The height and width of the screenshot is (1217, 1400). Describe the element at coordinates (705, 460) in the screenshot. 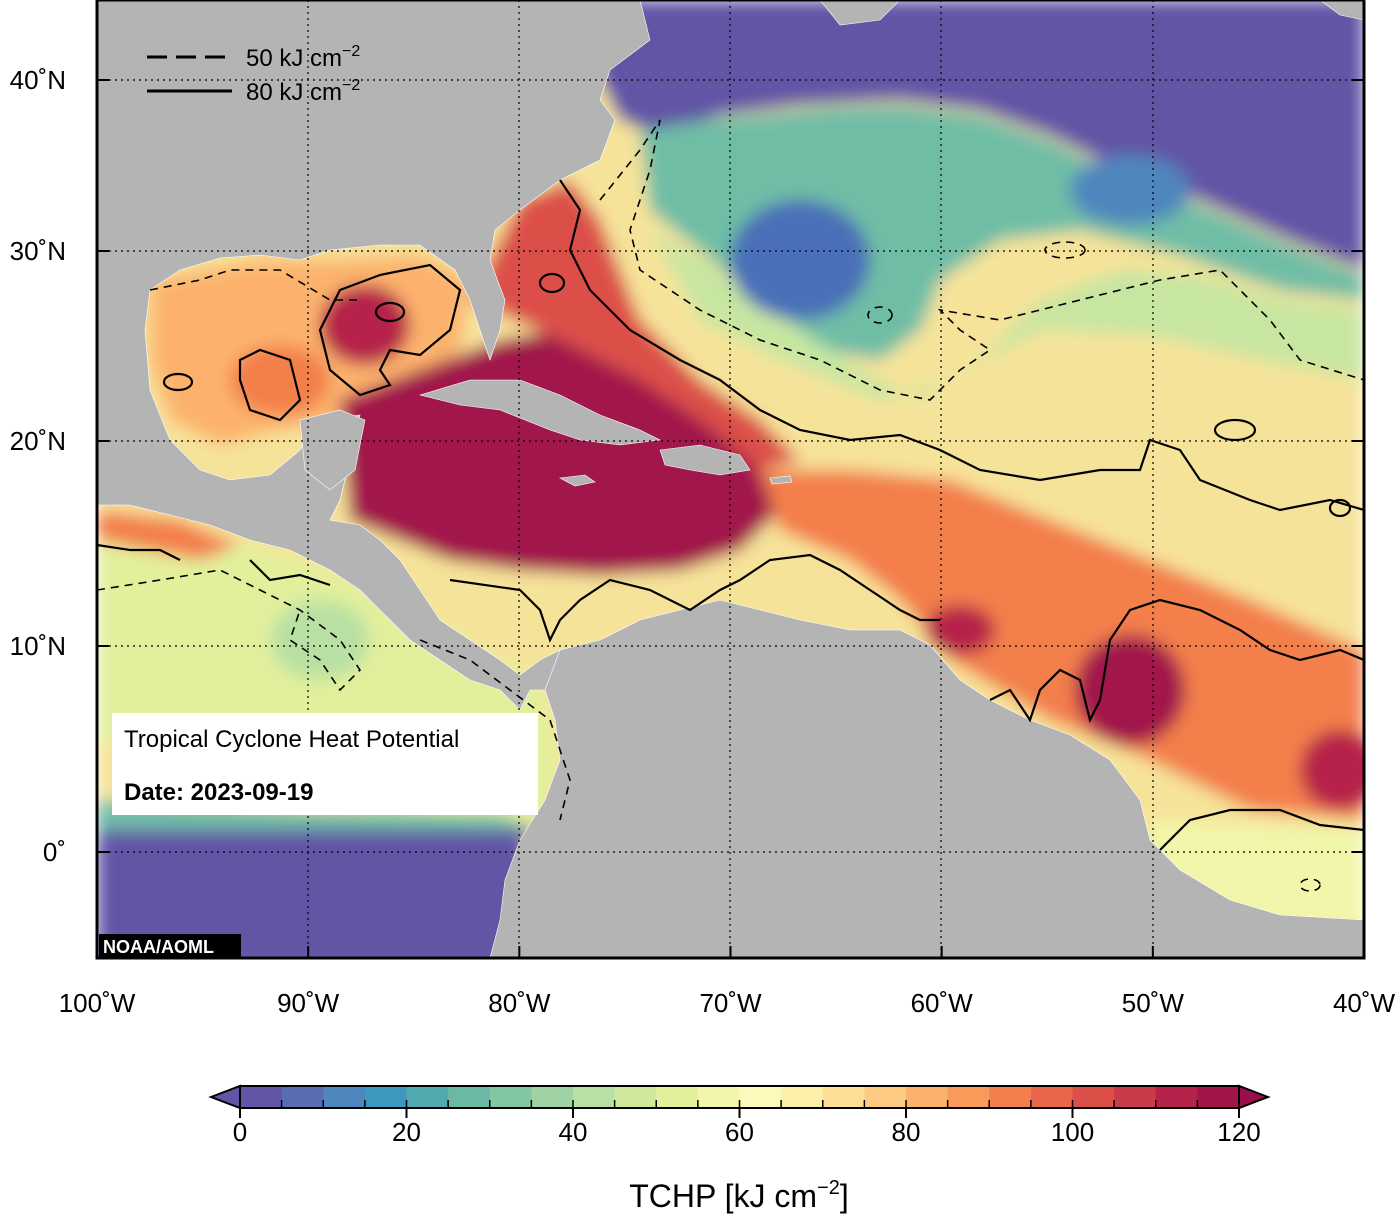

I see `hispaniola-island` at that location.